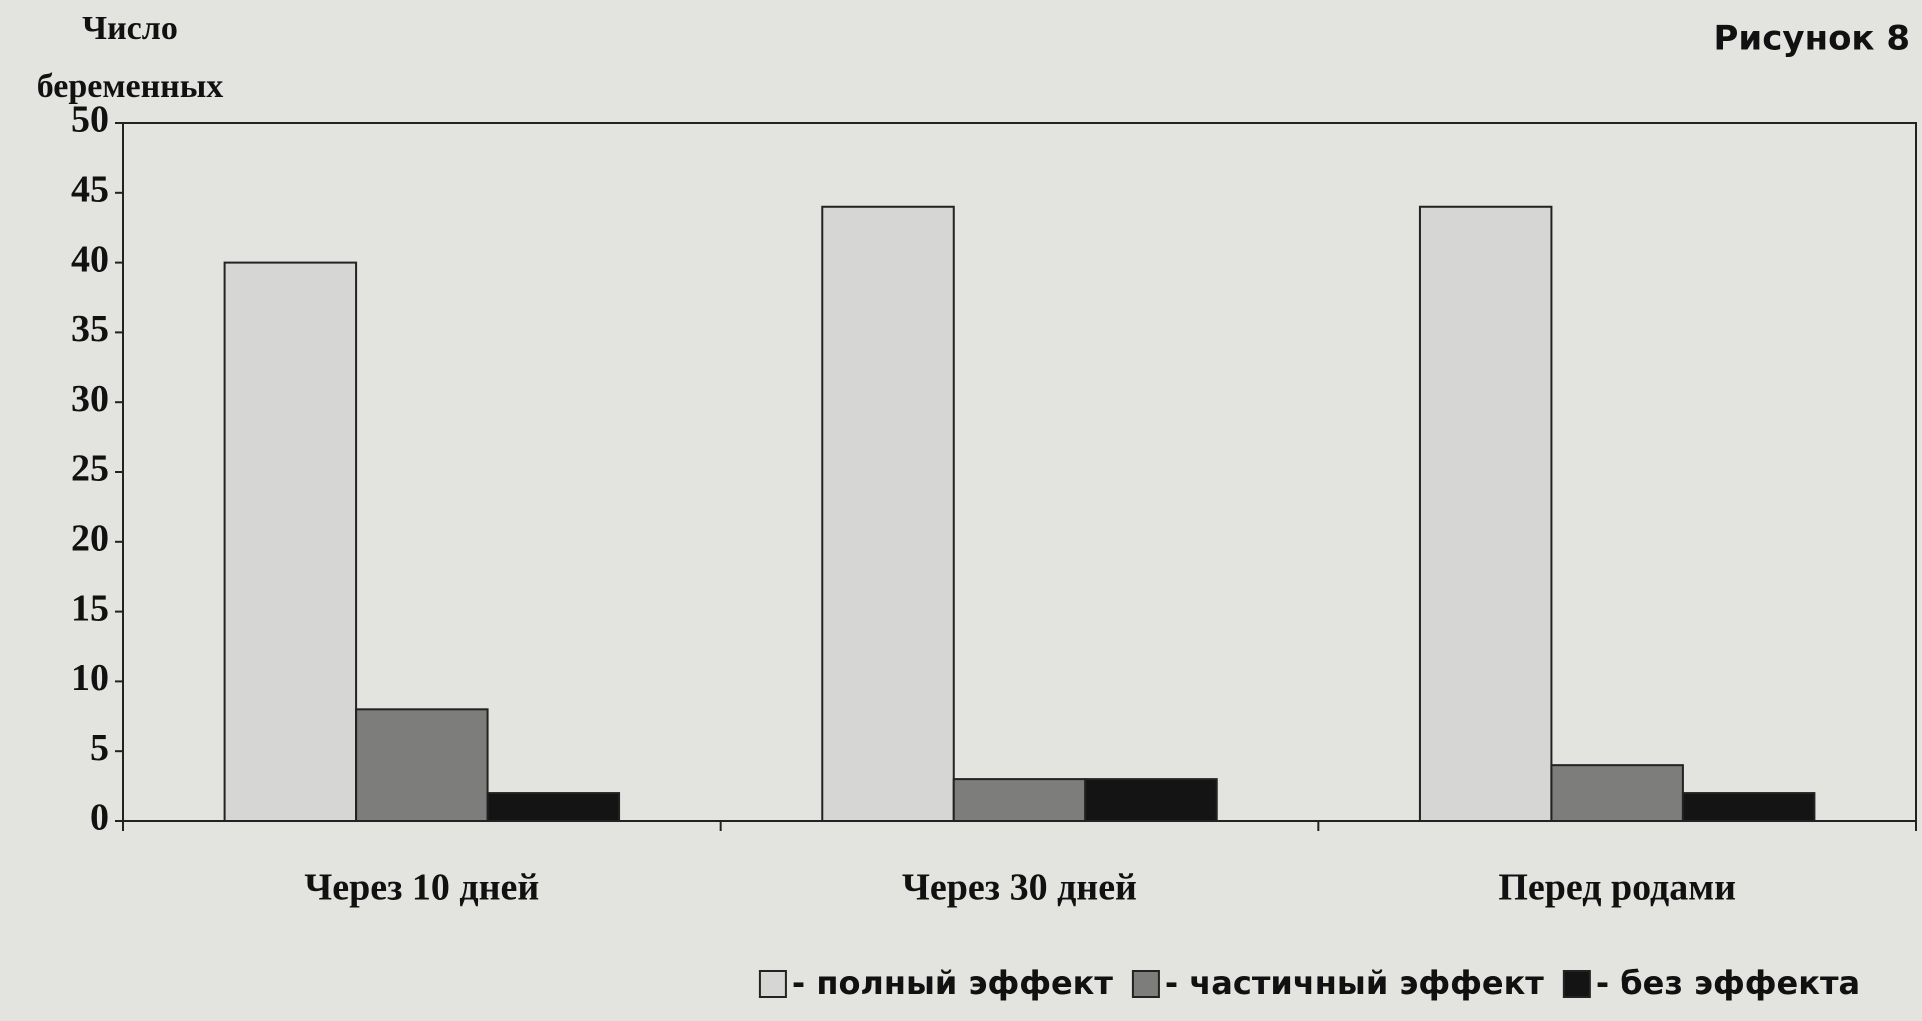 Image resolution: width=1922 pixels, height=1021 pixels. Describe the element at coordinates (90, 120) in the screenshot. I see `y-tick-label: 50` at that location.